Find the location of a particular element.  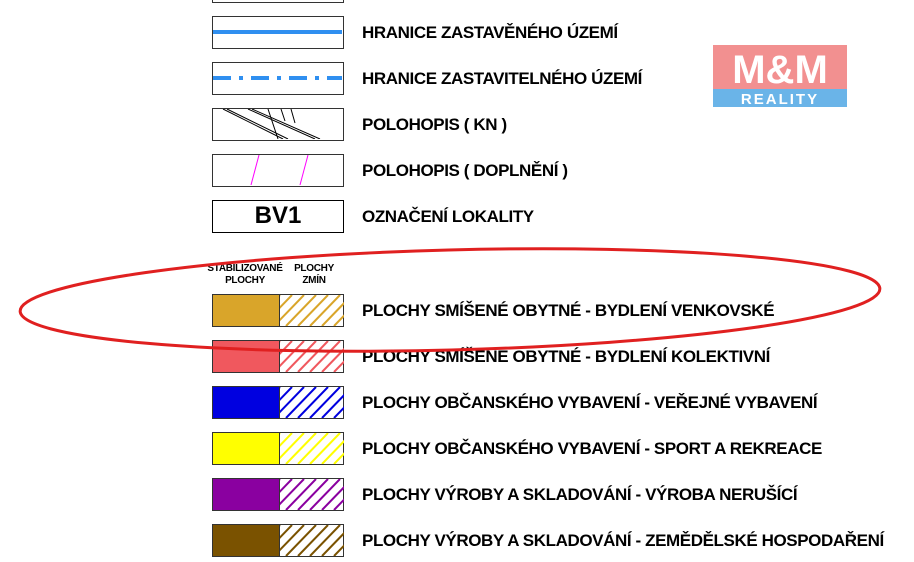

header-change-line1: PLOCHY is located at coordinates (314, 268).